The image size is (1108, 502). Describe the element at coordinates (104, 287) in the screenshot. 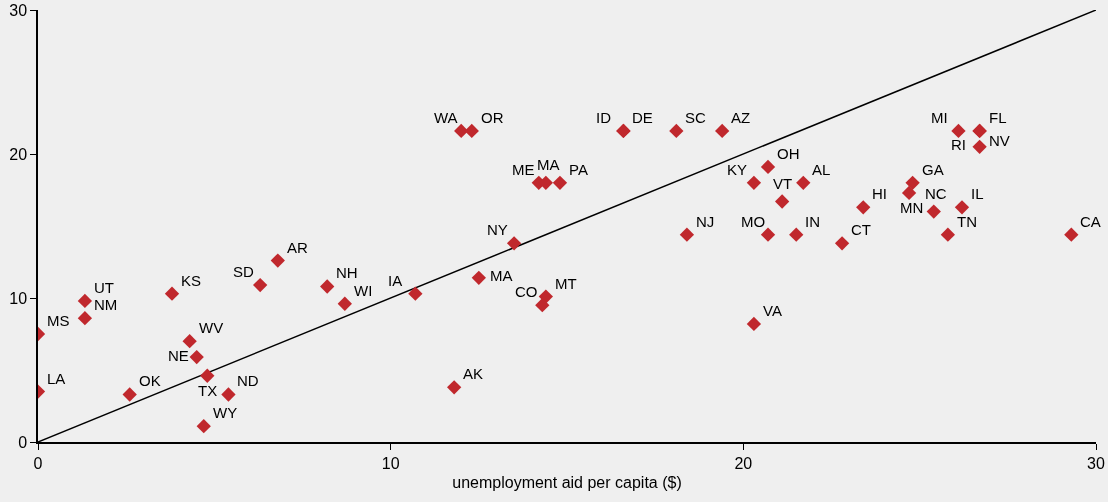

I see `annotation: UT` at that location.